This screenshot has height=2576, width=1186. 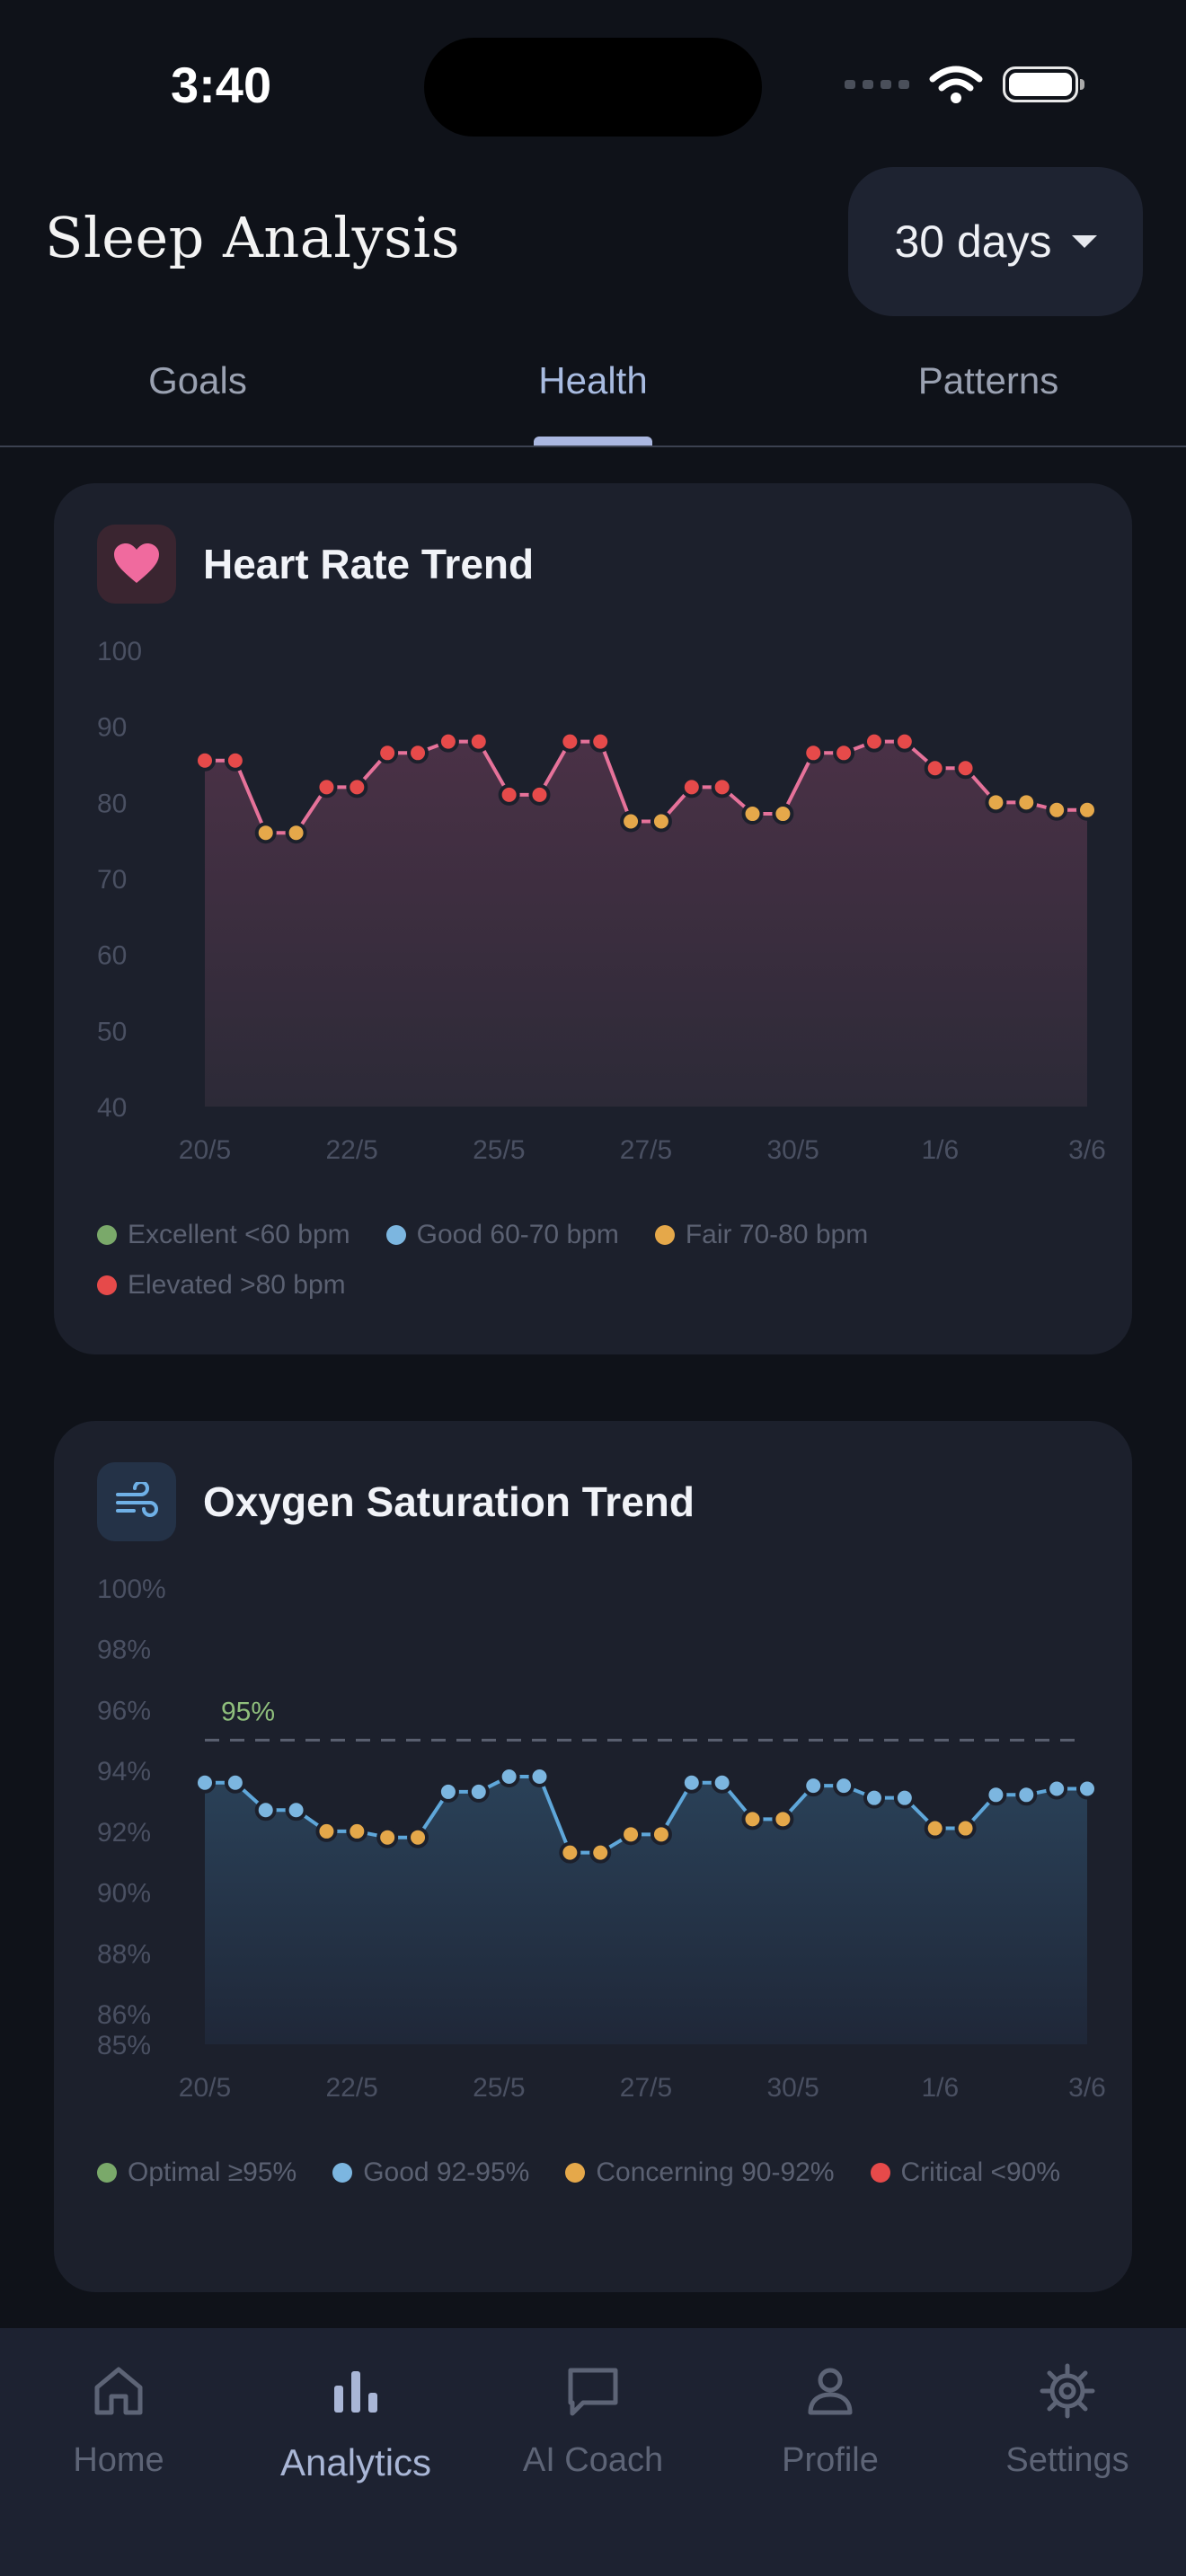 What do you see at coordinates (124, 1894) in the screenshot?
I see `y-tick-label: 90%` at bounding box center [124, 1894].